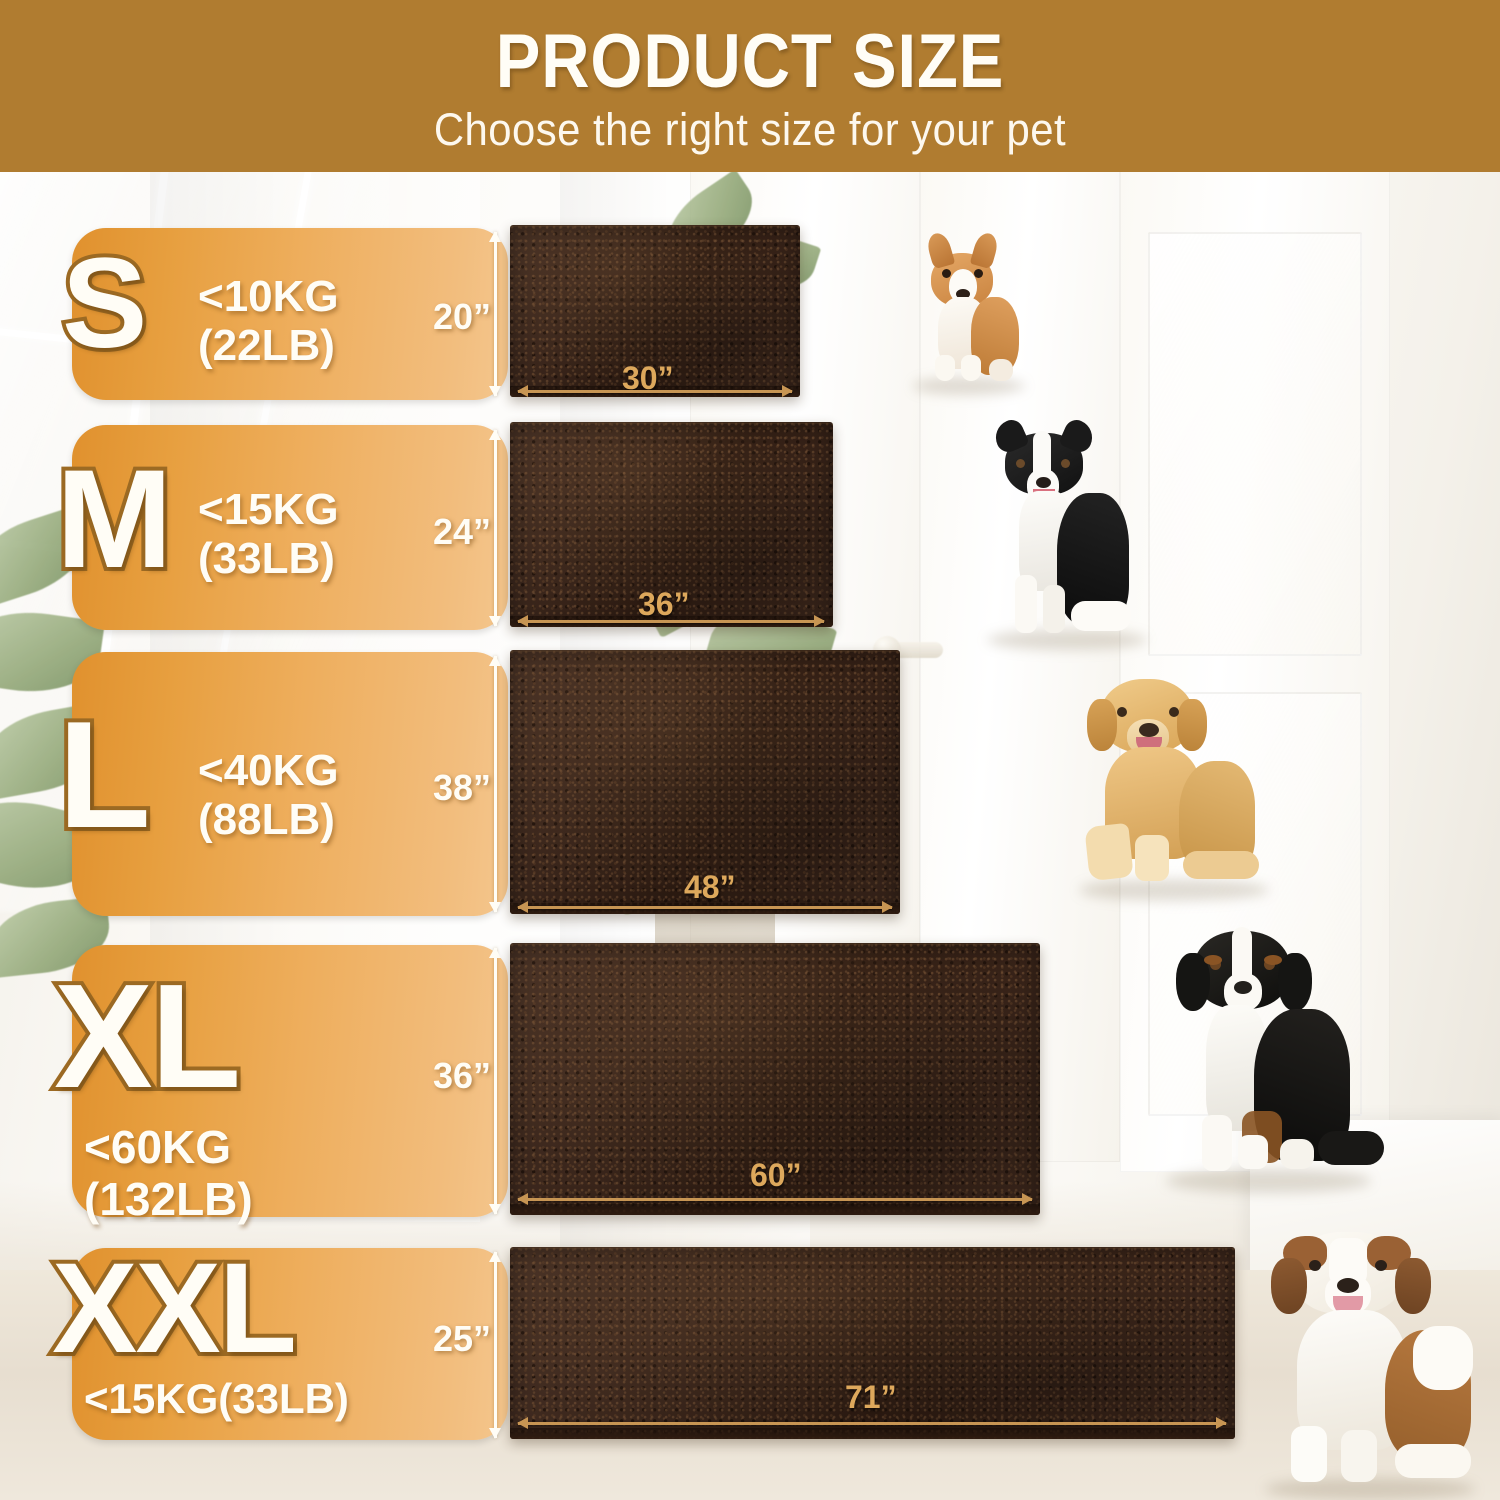 The image size is (1500, 1500). What do you see at coordinates (871, 1397) in the screenshot?
I see `width-label-xxl: 71”` at bounding box center [871, 1397].